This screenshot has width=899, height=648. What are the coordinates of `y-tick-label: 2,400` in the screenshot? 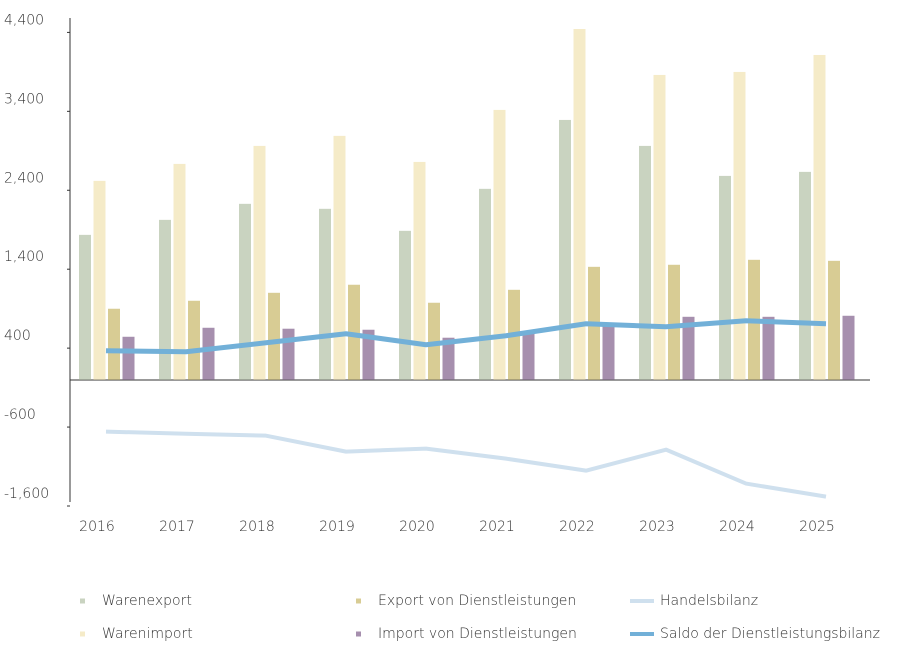 It's located at (24, 178).